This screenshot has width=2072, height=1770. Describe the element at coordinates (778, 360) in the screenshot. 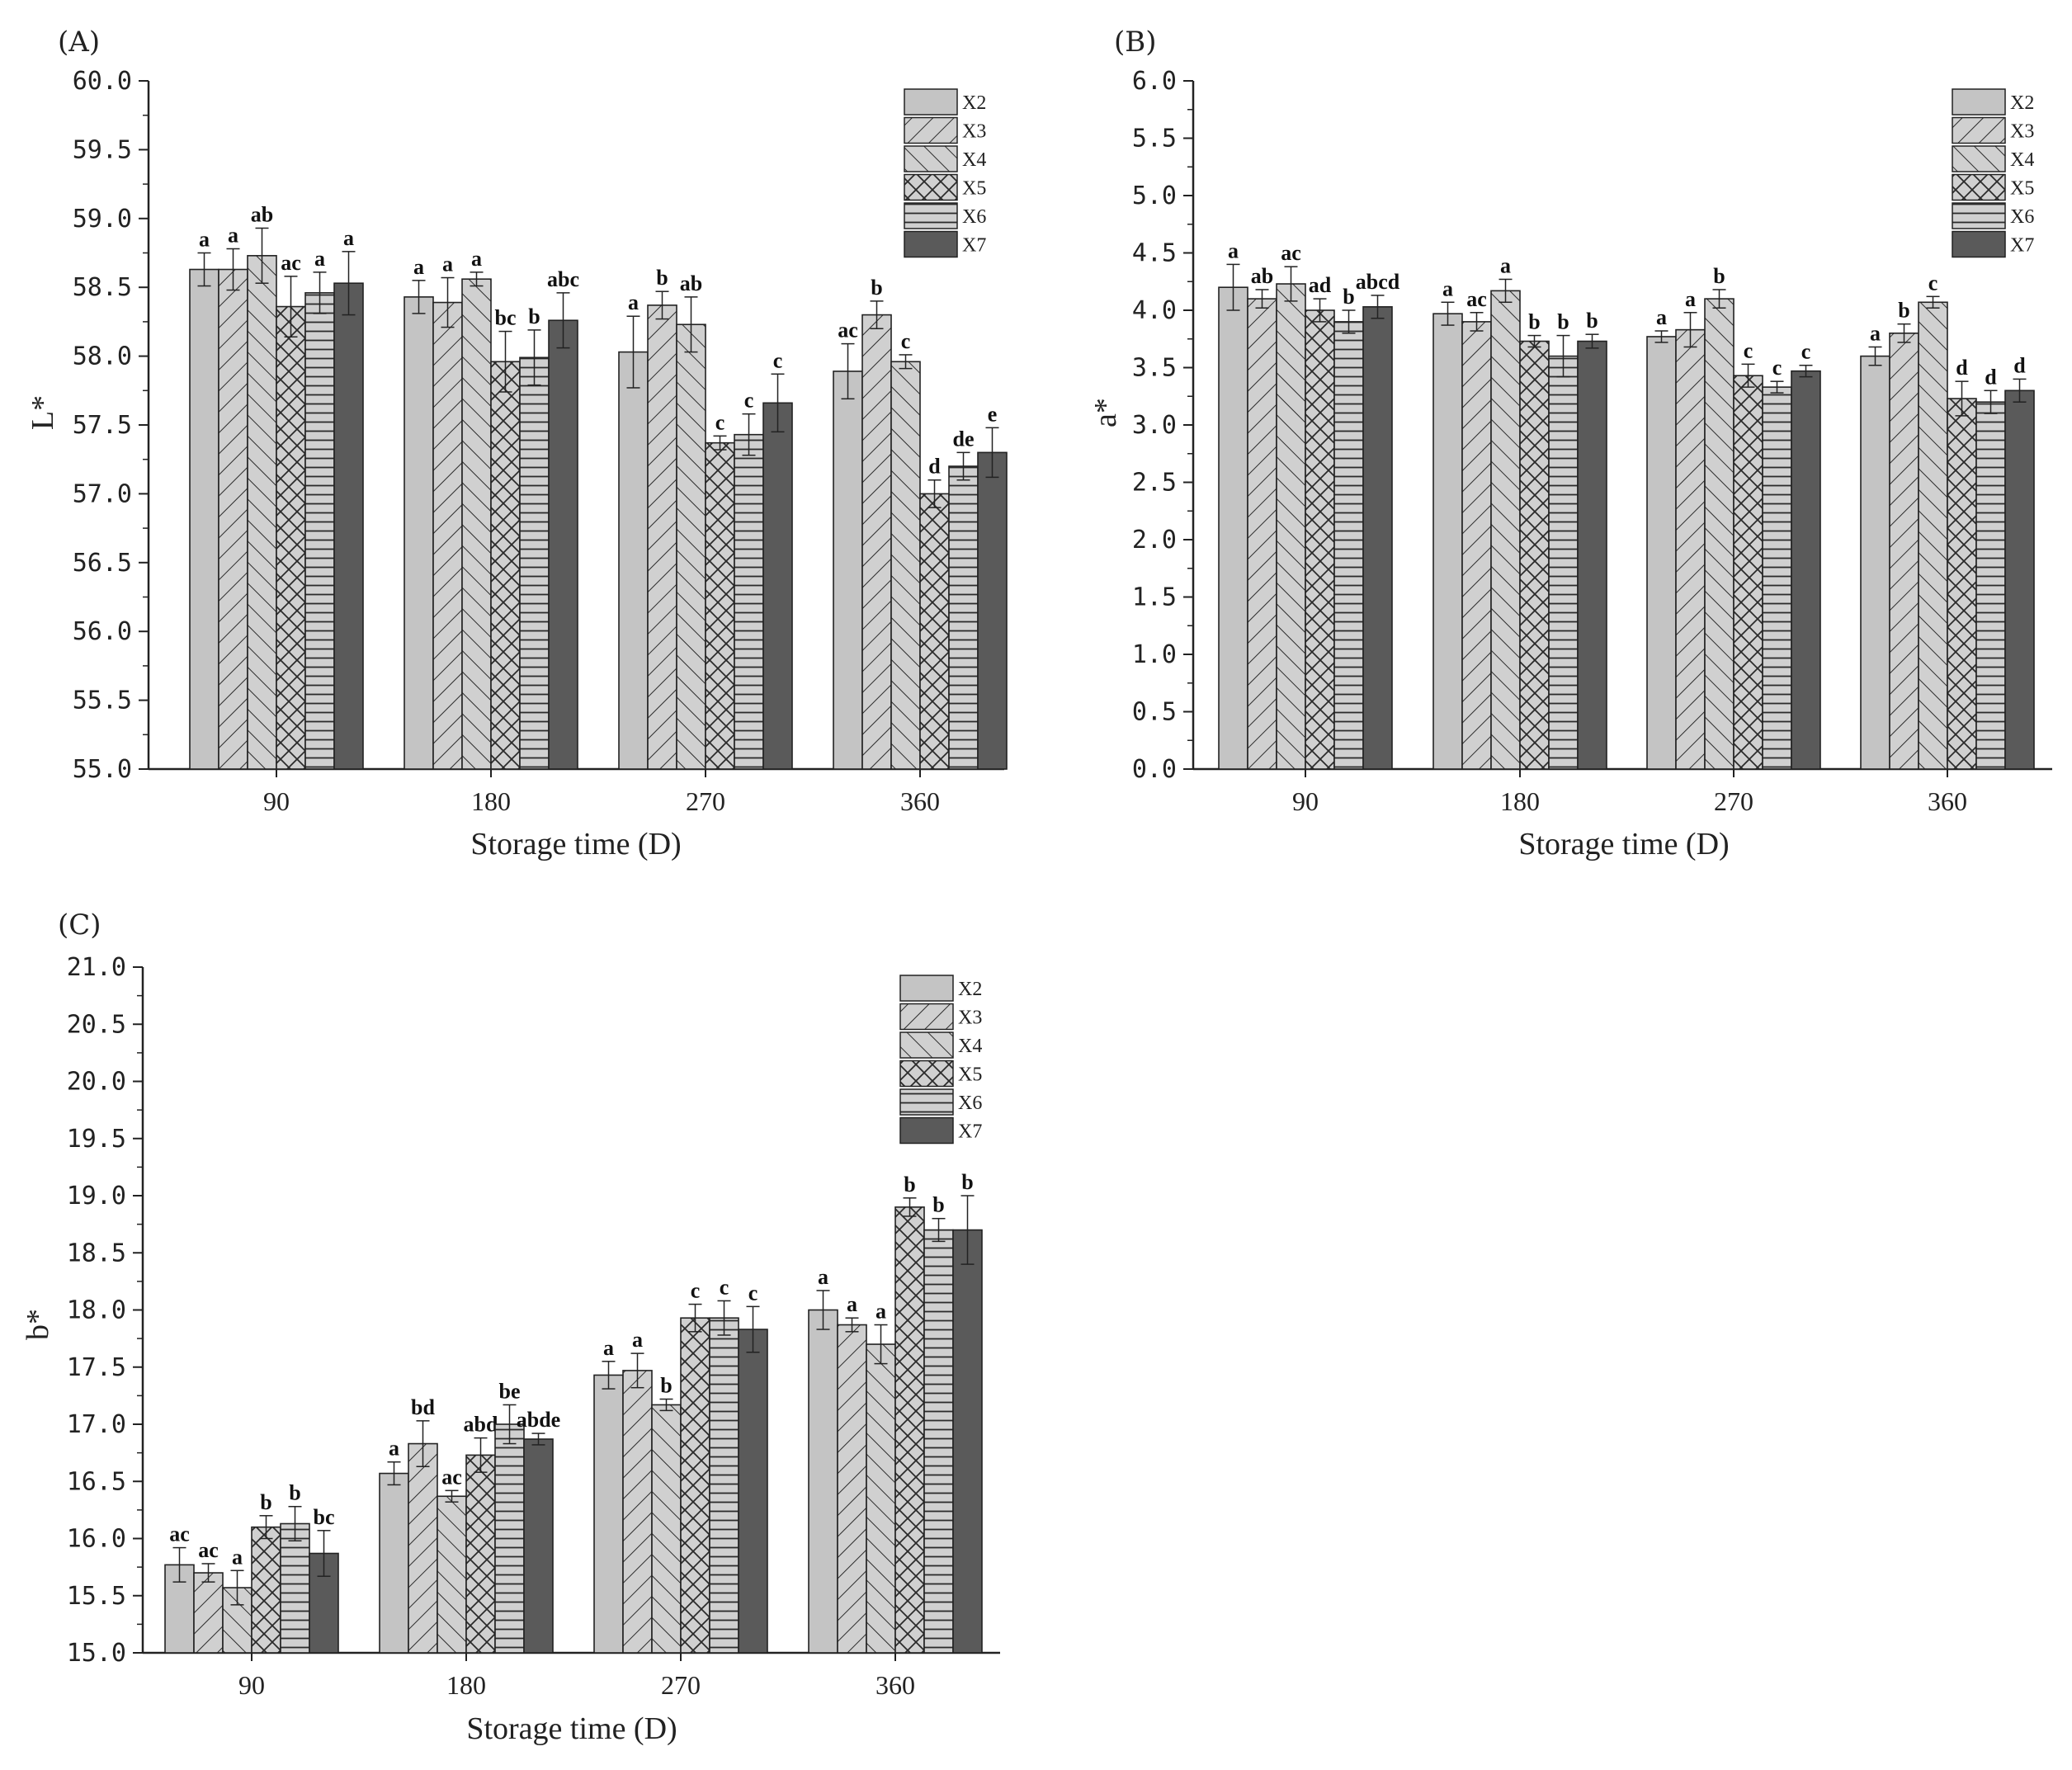

I see `significance-label: c` at that location.